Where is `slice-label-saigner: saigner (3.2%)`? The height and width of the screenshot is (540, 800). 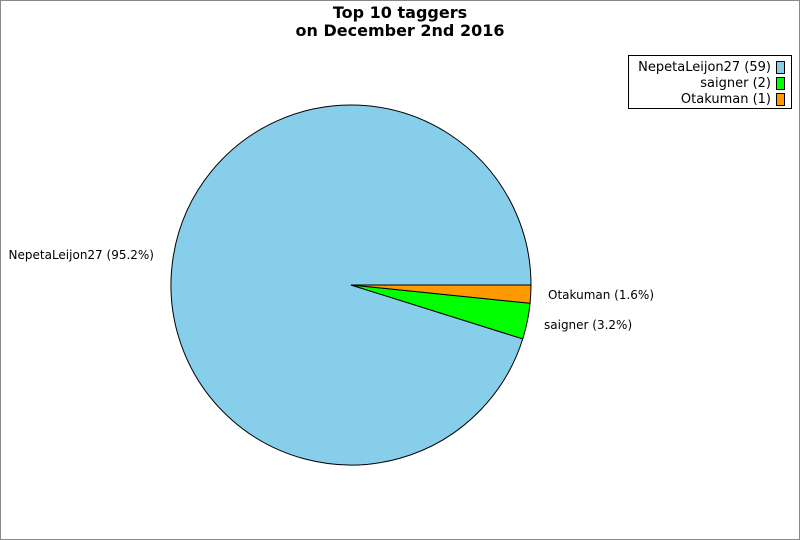 slice-label-saigner: saigner (3.2%) is located at coordinates (588, 325).